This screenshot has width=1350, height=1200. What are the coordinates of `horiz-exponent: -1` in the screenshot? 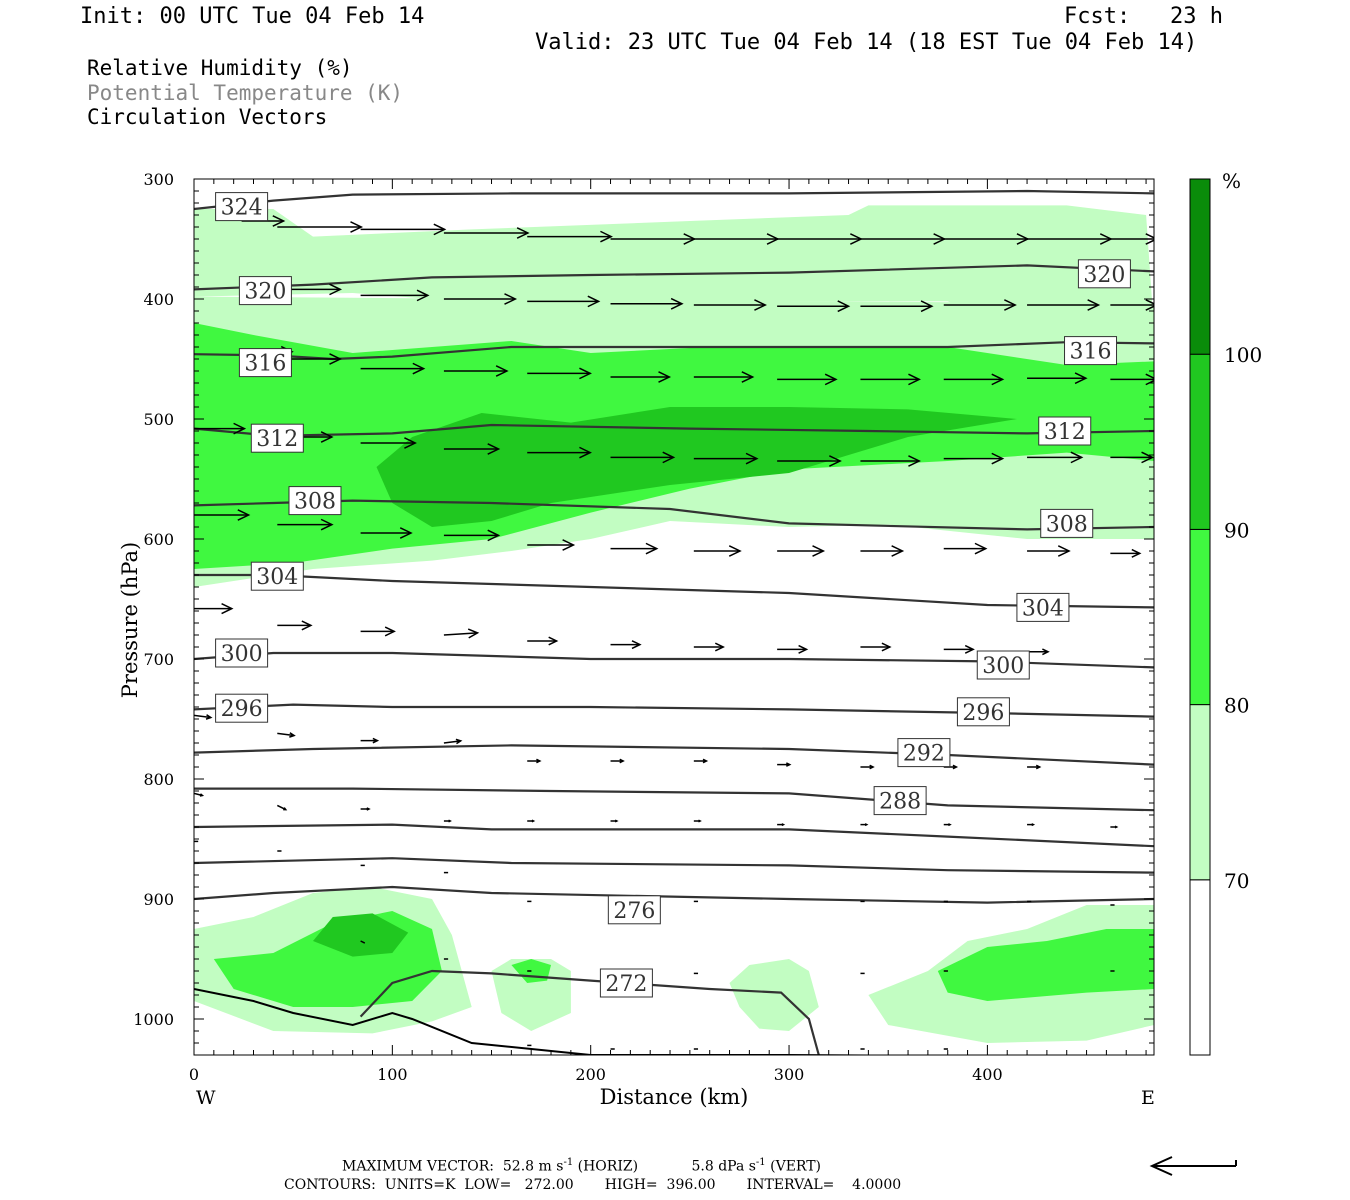 It's located at (568, 1162).